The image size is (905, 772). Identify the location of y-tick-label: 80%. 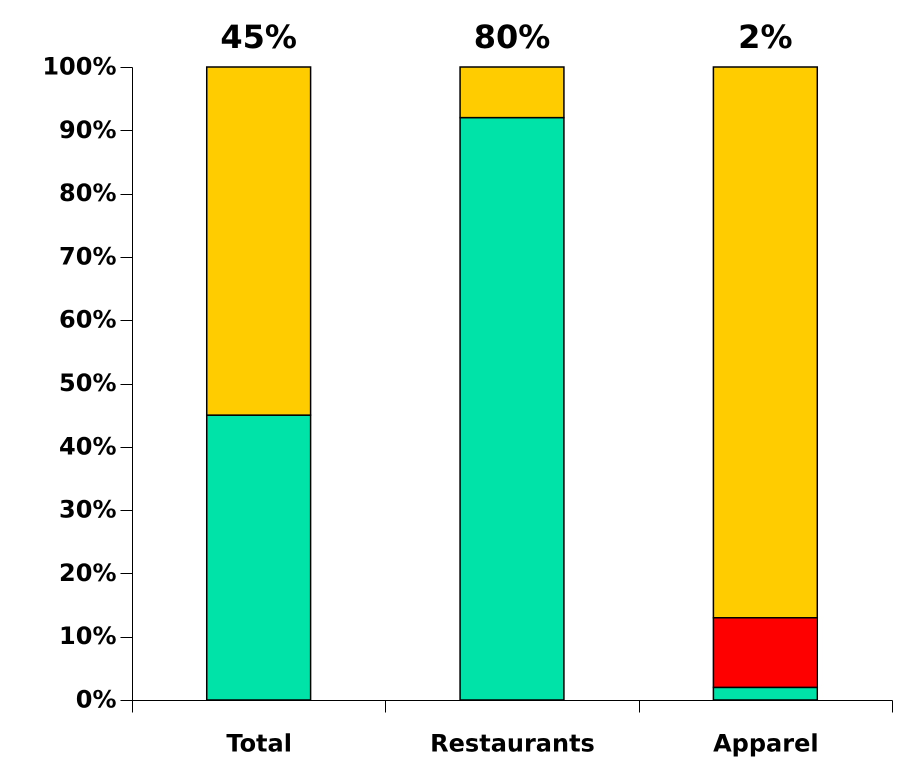
(87, 193).